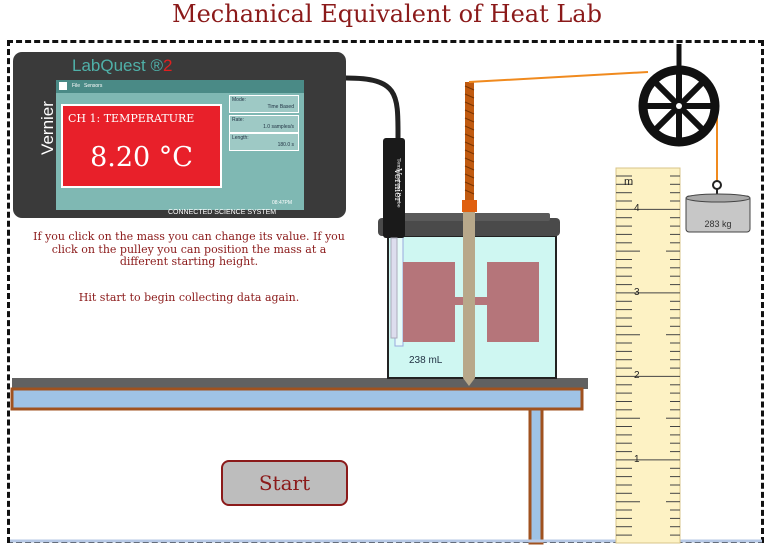 Image resolution: width=774 pixels, height=556 pixels. What do you see at coordinates (264, 124) in the screenshot?
I see `rate-info: Rate: 1.0 samples/s` at bounding box center [264, 124].